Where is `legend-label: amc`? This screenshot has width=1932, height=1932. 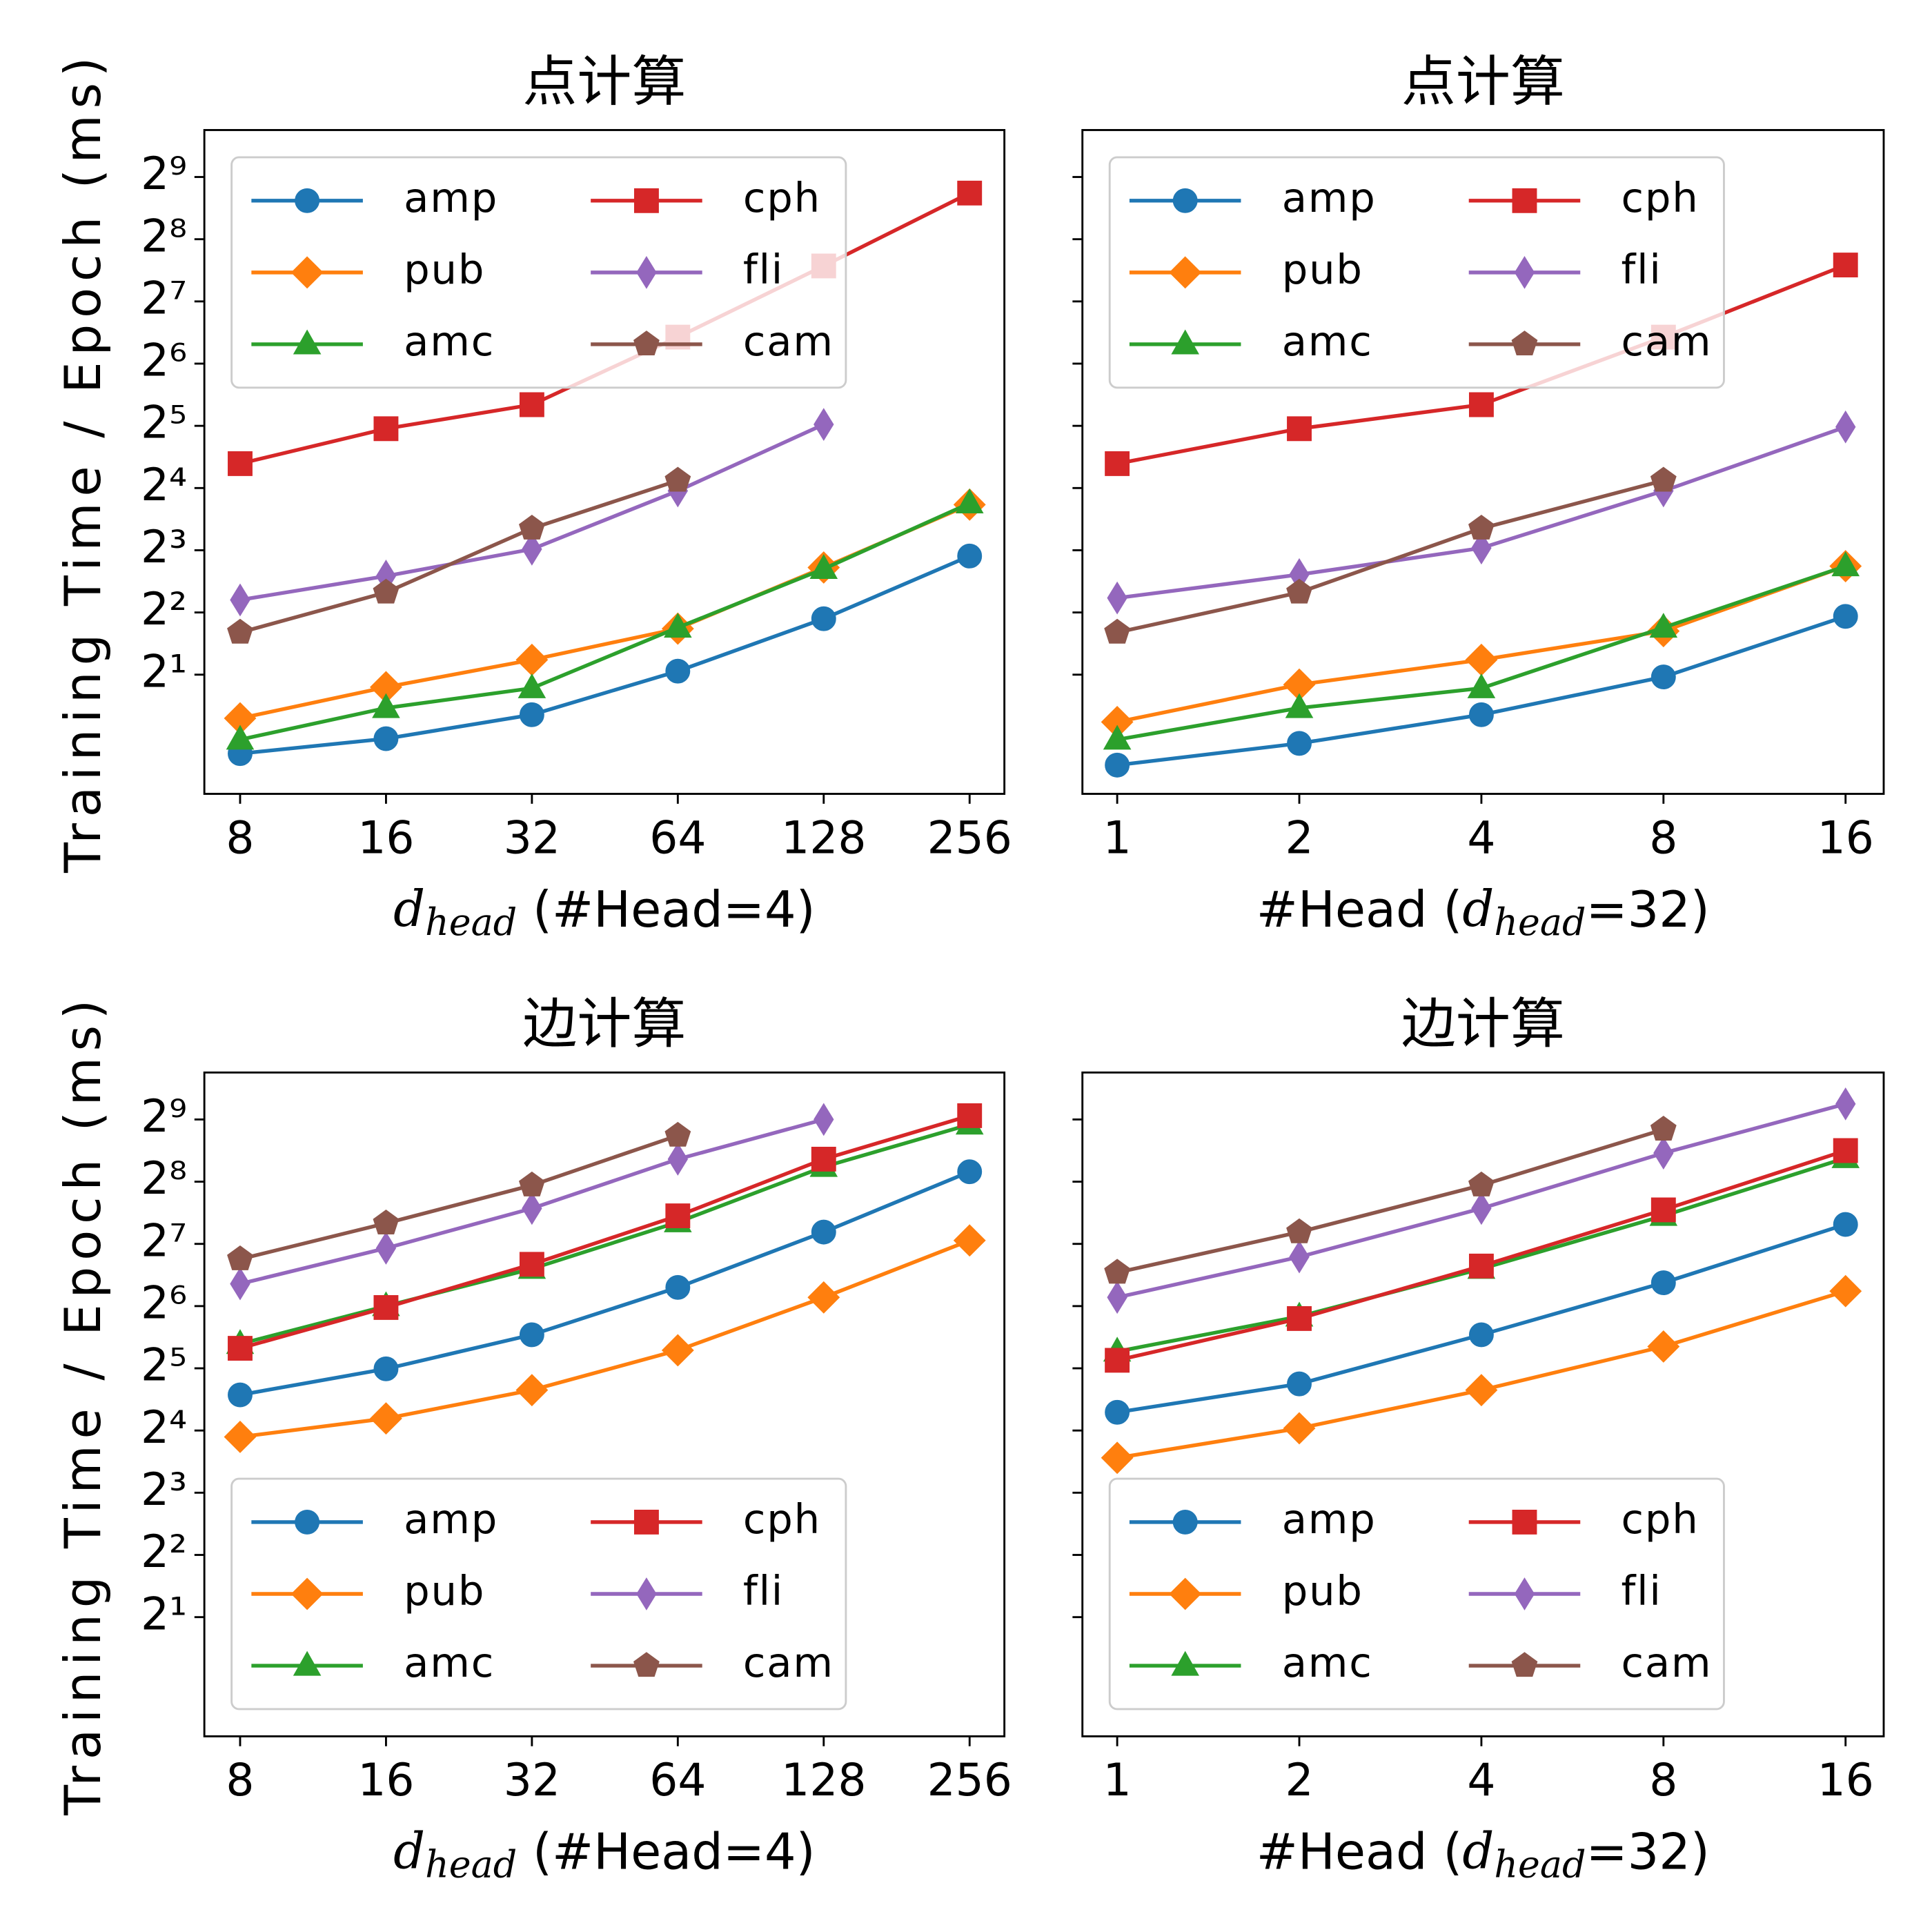
legend-label: amc is located at coordinates (449, 1662).